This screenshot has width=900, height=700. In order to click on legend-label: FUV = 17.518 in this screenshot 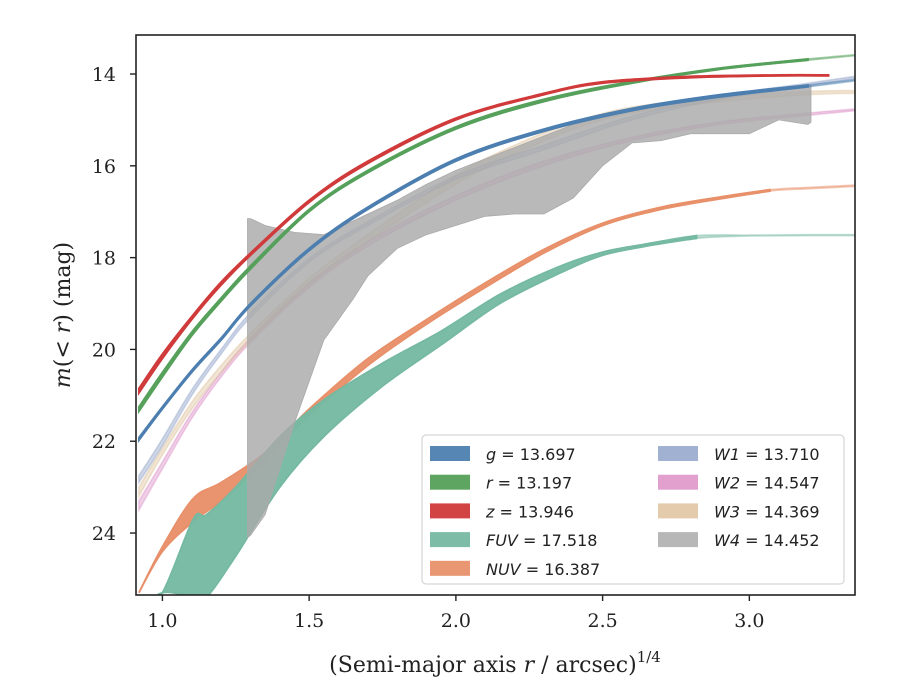, I will do `click(541, 540)`.